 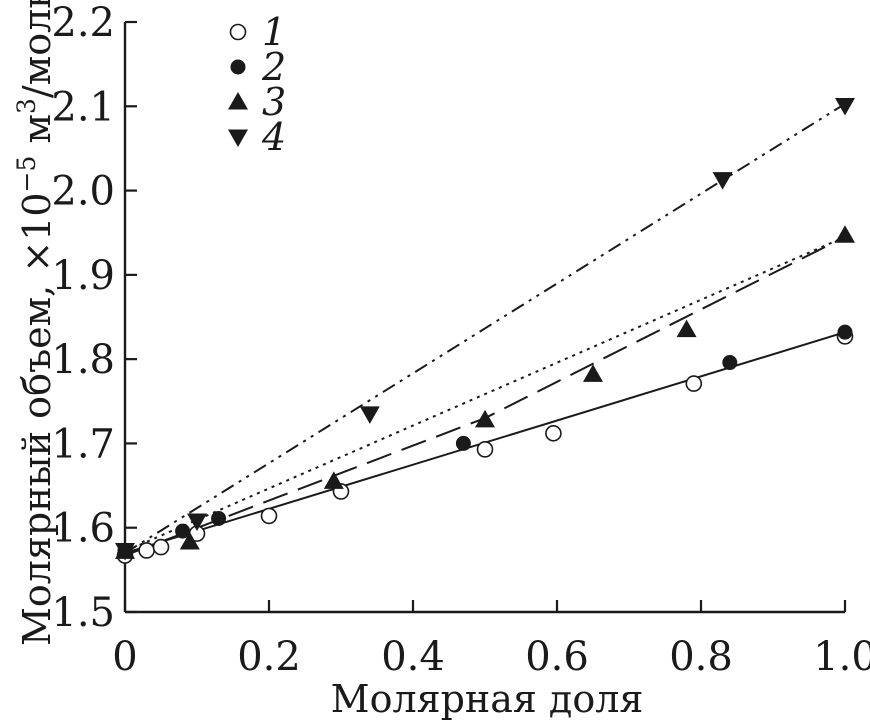 I want to click on y-axis-title-exponent-1: −5, so click(x=26, y=174).